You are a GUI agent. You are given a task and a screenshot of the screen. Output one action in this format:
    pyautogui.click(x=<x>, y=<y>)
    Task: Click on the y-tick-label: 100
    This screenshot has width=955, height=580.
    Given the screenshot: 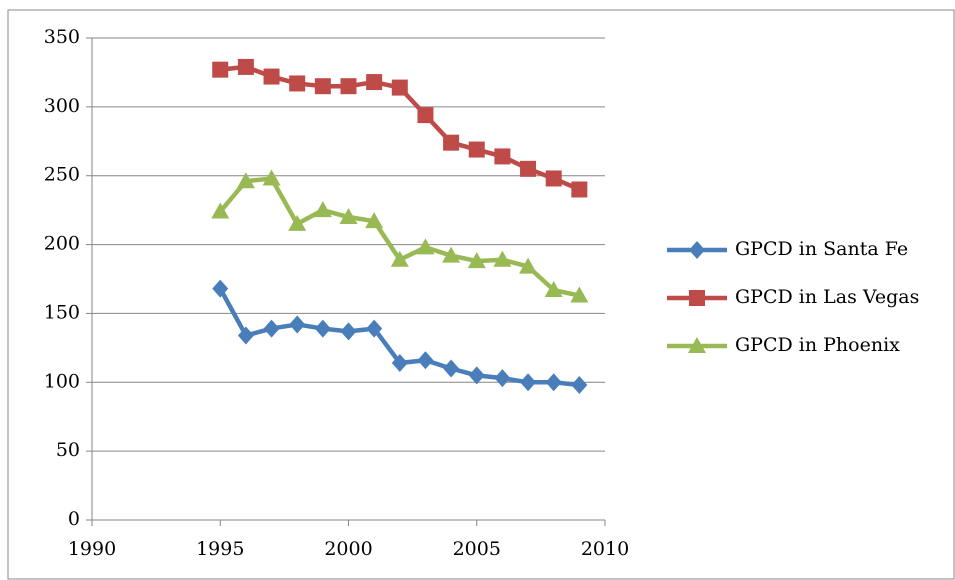 What is the action you would take?
    pyautogui.click(x=62, y=381)
    